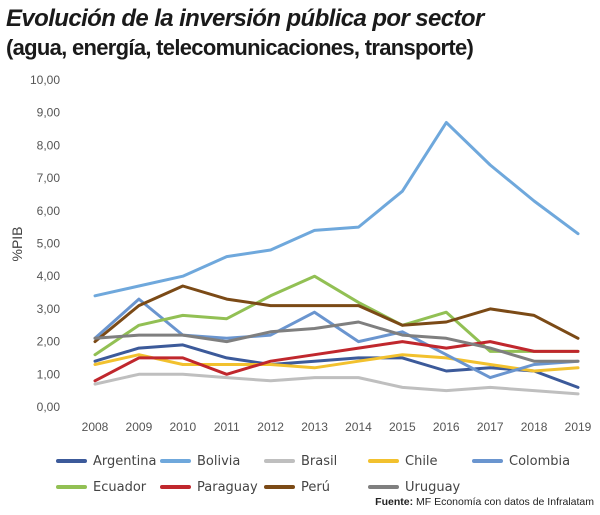  I want to click on series-line-paraguay: Paraguay, so click(336, 361).